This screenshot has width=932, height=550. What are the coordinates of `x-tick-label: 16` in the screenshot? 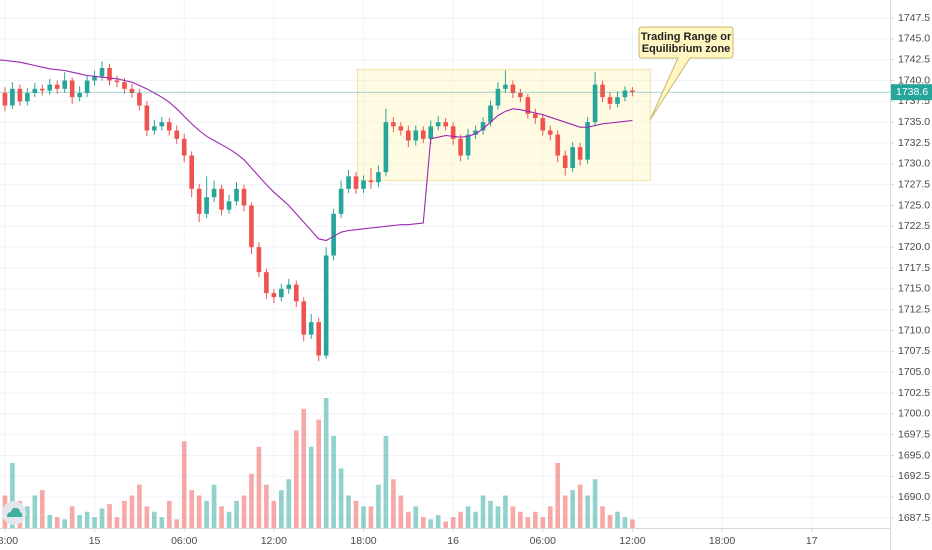 It's located at (453, 541).